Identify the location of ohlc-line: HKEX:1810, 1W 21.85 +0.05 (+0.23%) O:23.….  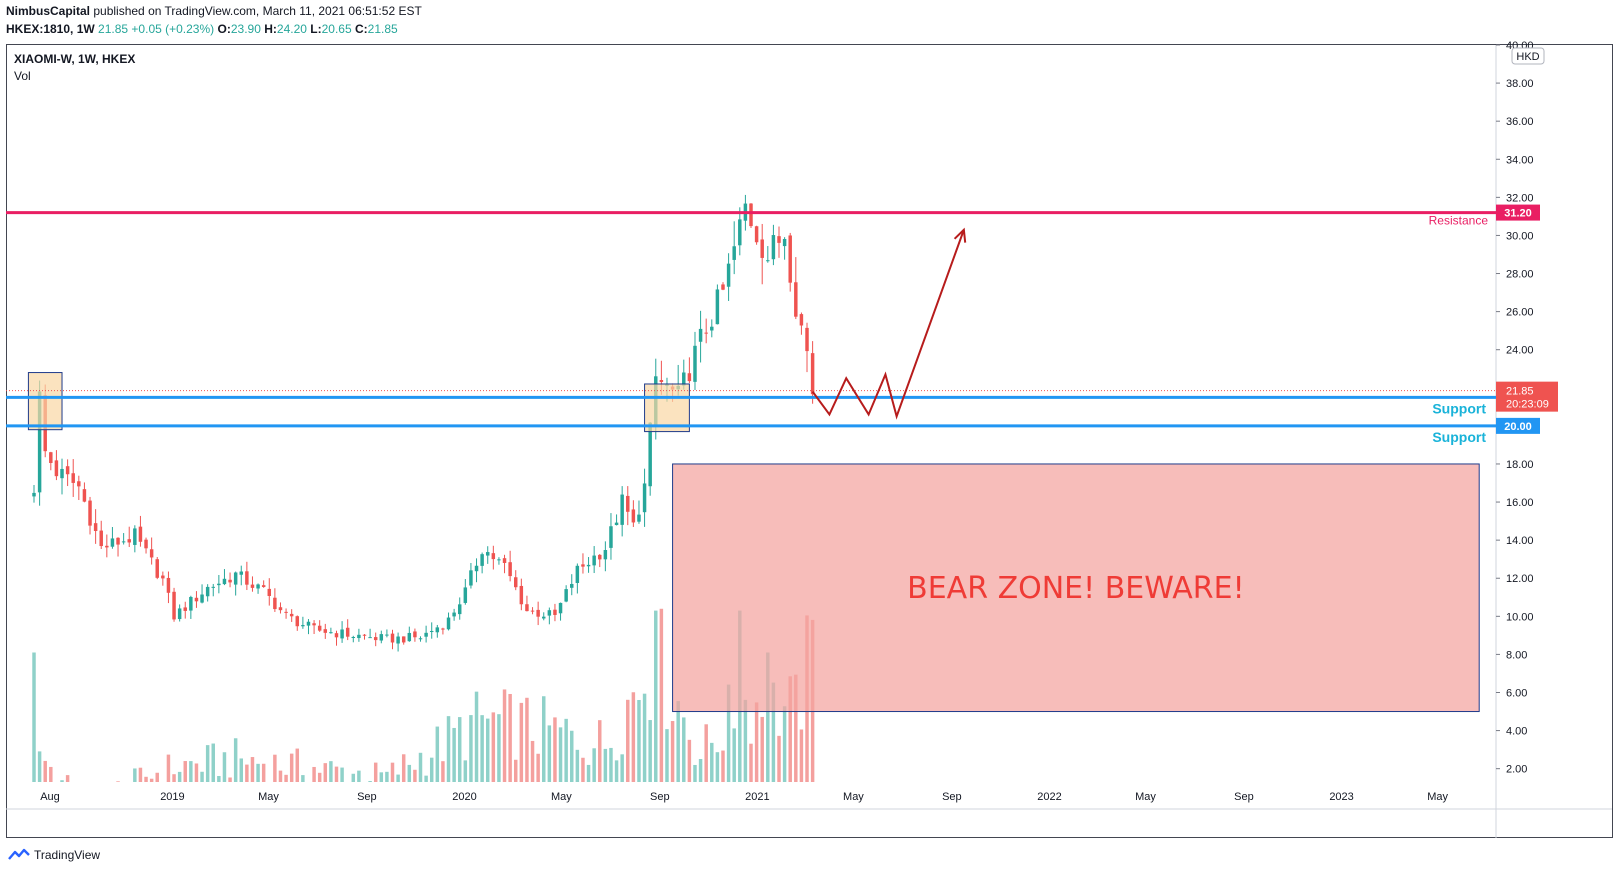
(202, 29).